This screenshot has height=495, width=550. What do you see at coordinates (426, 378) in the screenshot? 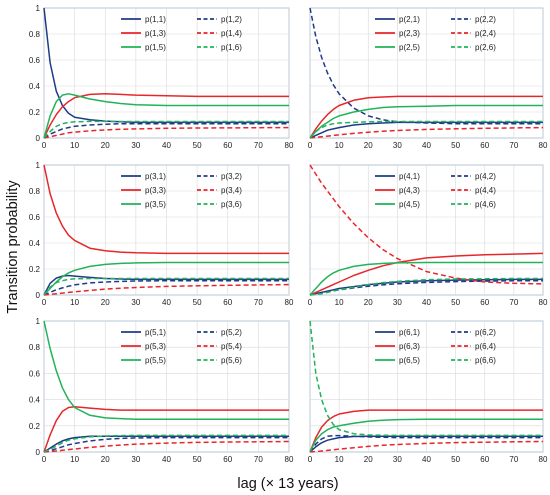
I see `series-line-p(6,6)` at bounding box center [426, 378].